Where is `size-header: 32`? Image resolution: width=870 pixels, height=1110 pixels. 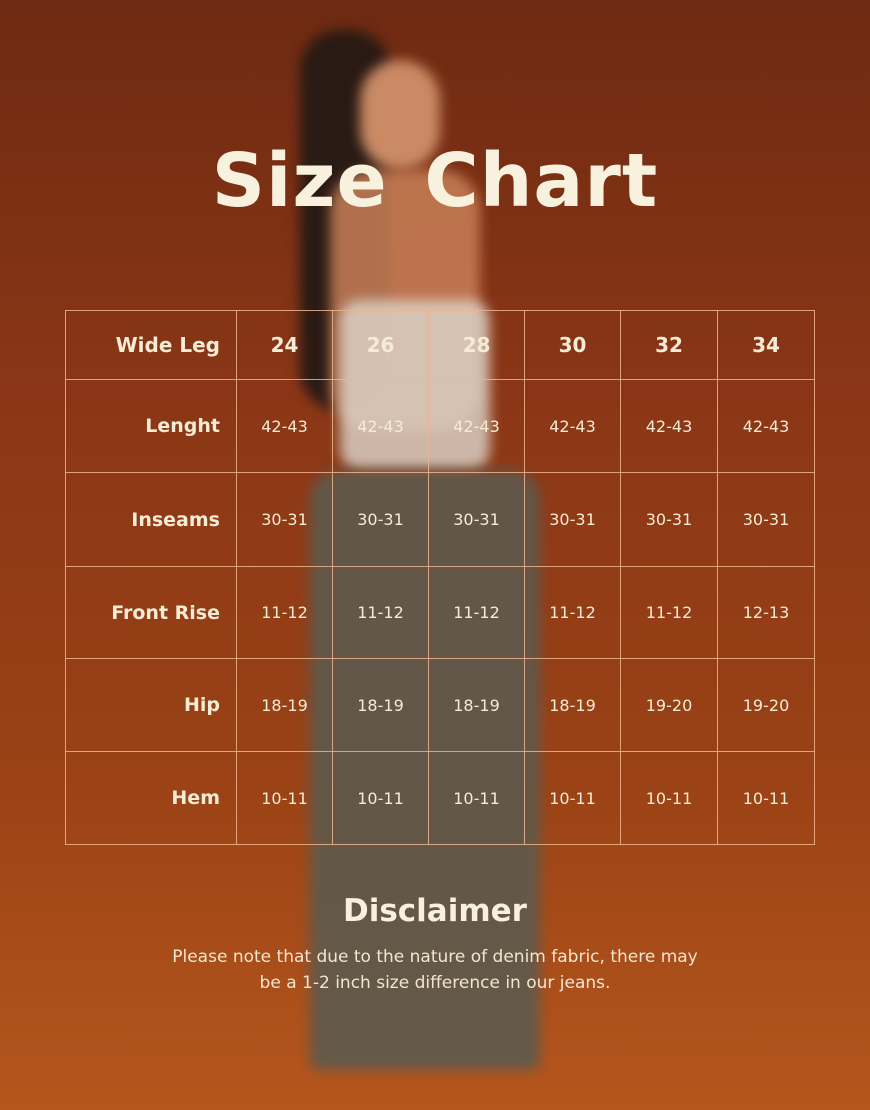 size-header: 32 is located at coordinates (669, 345).